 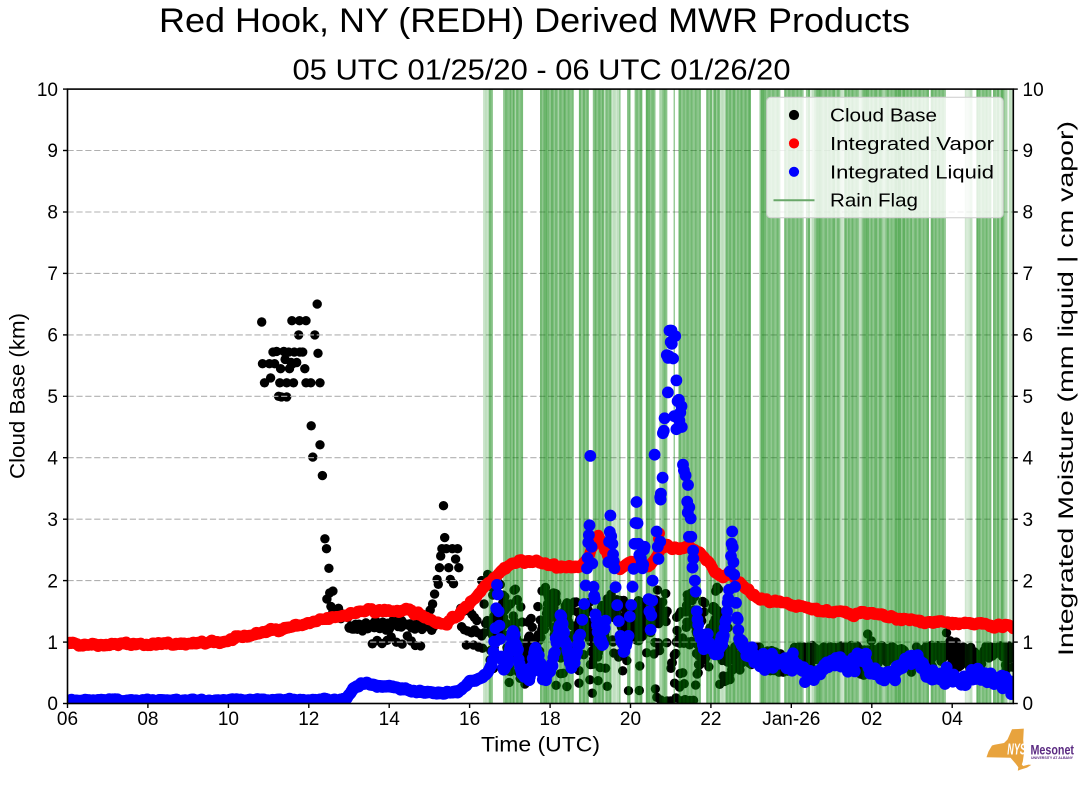 I want to click on svg-text: 20, so click(x=630, y=719).